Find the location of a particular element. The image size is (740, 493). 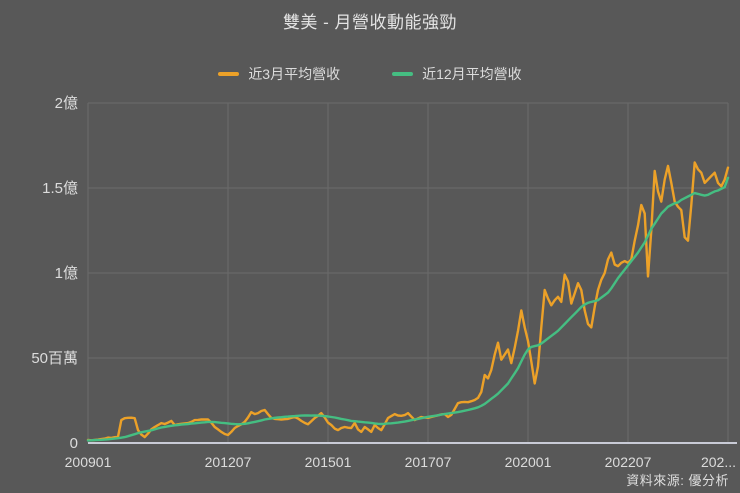

legend-line-swatch-green is located at coordinates (403, 74).